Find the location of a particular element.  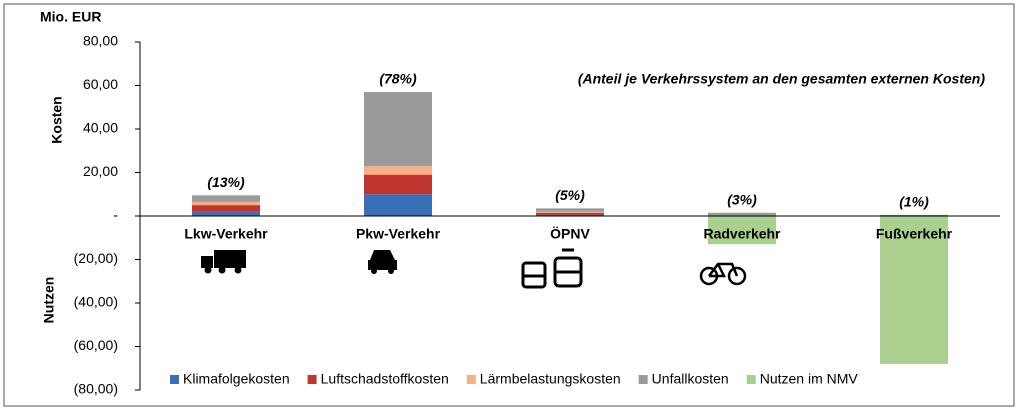

icons is located at coordinates (549, 277).